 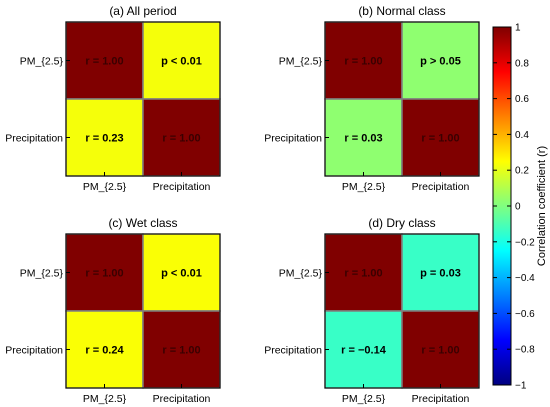 What do you see at coordinates (401, 223) in the screenshot?
I see `panel-title: (d) Dry class` at bounding box center [401, 223].